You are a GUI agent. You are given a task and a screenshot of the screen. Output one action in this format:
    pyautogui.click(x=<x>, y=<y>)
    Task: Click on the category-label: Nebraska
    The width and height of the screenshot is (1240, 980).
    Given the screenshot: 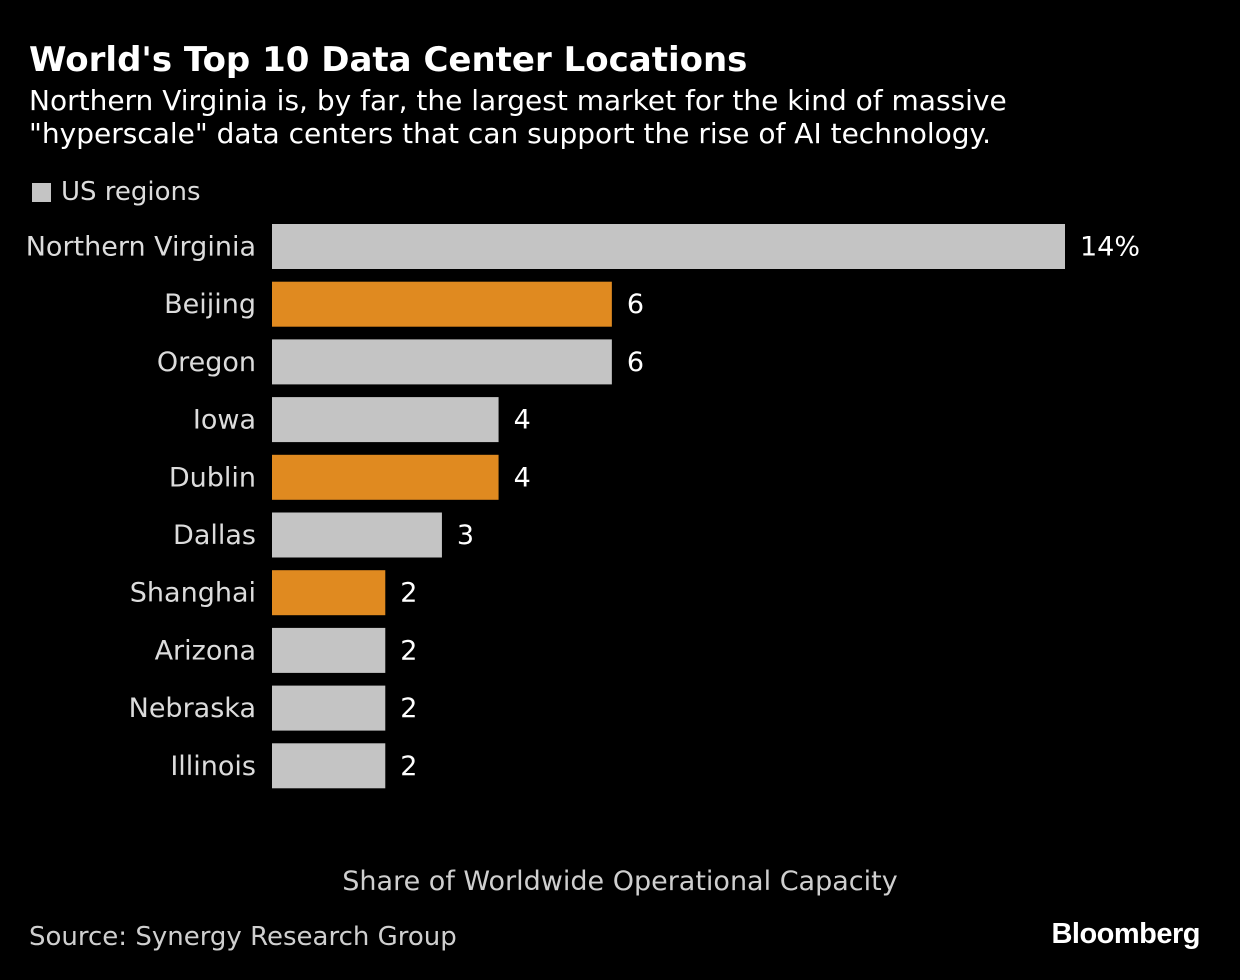 What is the action you would take?
    pyautogui.click(x=192, y=708)
    